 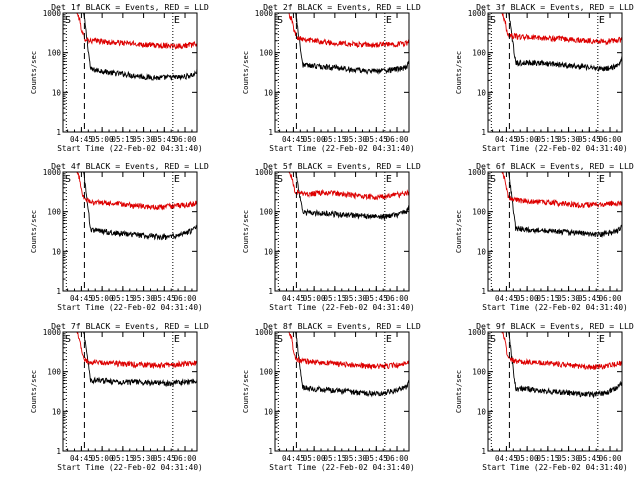 What do you see at coordinates (555, 166) in the screenshot?
I see `panel-title: Det 6f BLACK = Events, RED = LLD` at bounding box center [555, 166].